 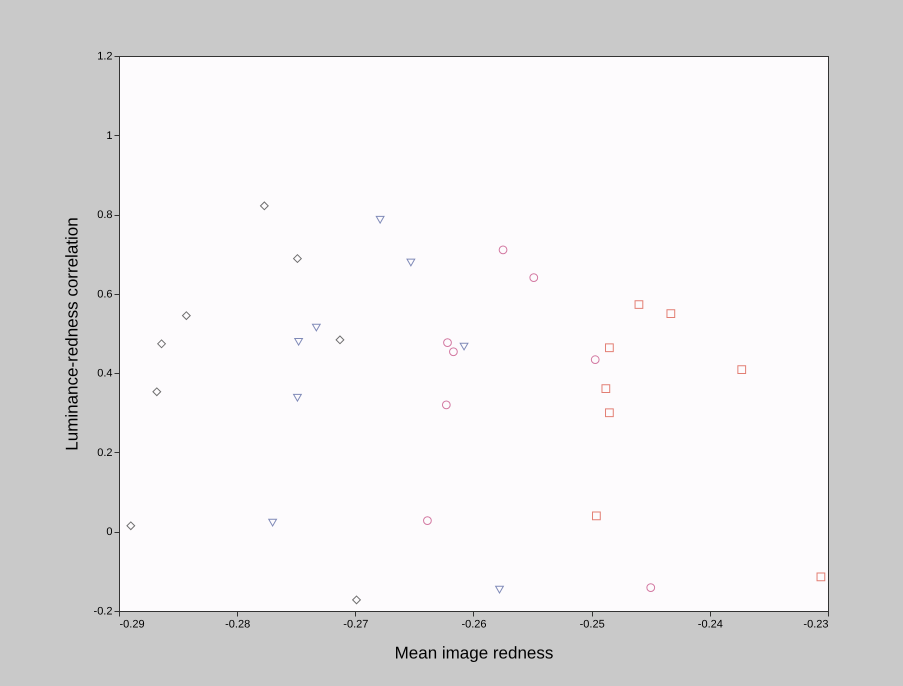 What do you see at coordinates (132, 624) in the screenshot?
I see `x-tick-label: -0.29` at bounding box center [132, 624].